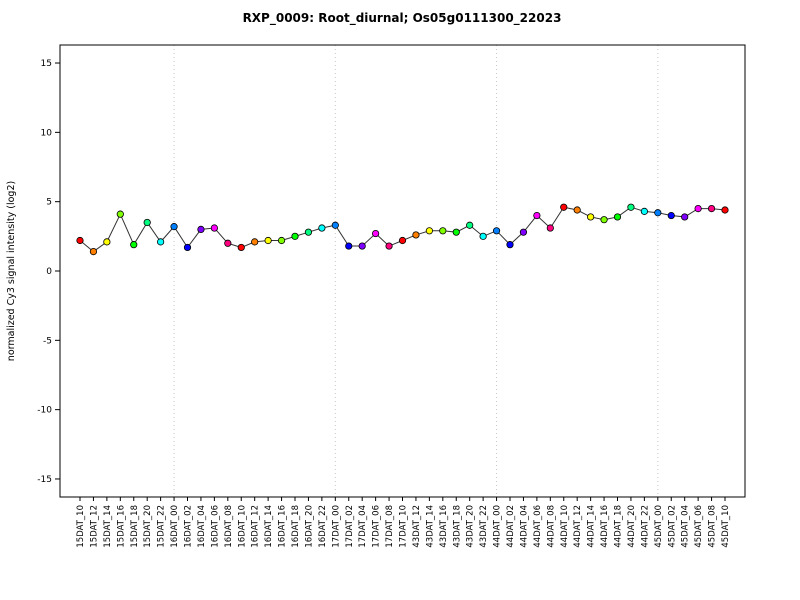 The height and width of the screenshot is (600, 800). What do you see at coordinates (242, 526) in the screenshot?
I see `x-tick-label: 16DAT_10` at bounding box center [242, 526].